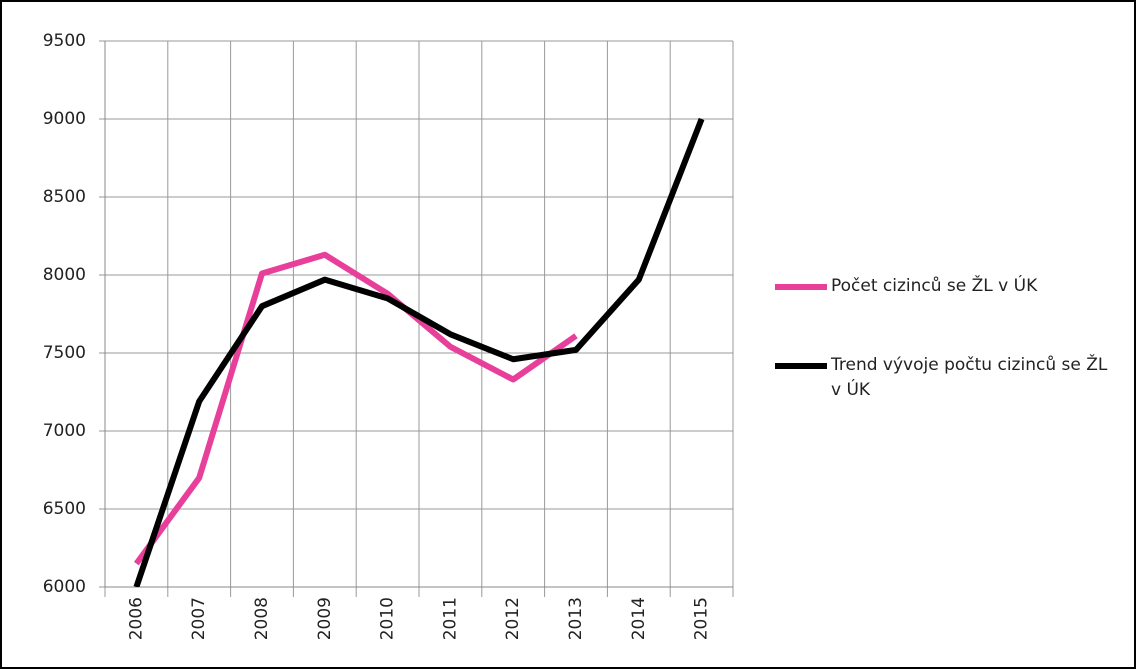 The width and height of the screenshot is (1136, 669). Describe the element at coordinates (262, 618) in the screenshot. I see `x-tick-label: 2008` at that location.